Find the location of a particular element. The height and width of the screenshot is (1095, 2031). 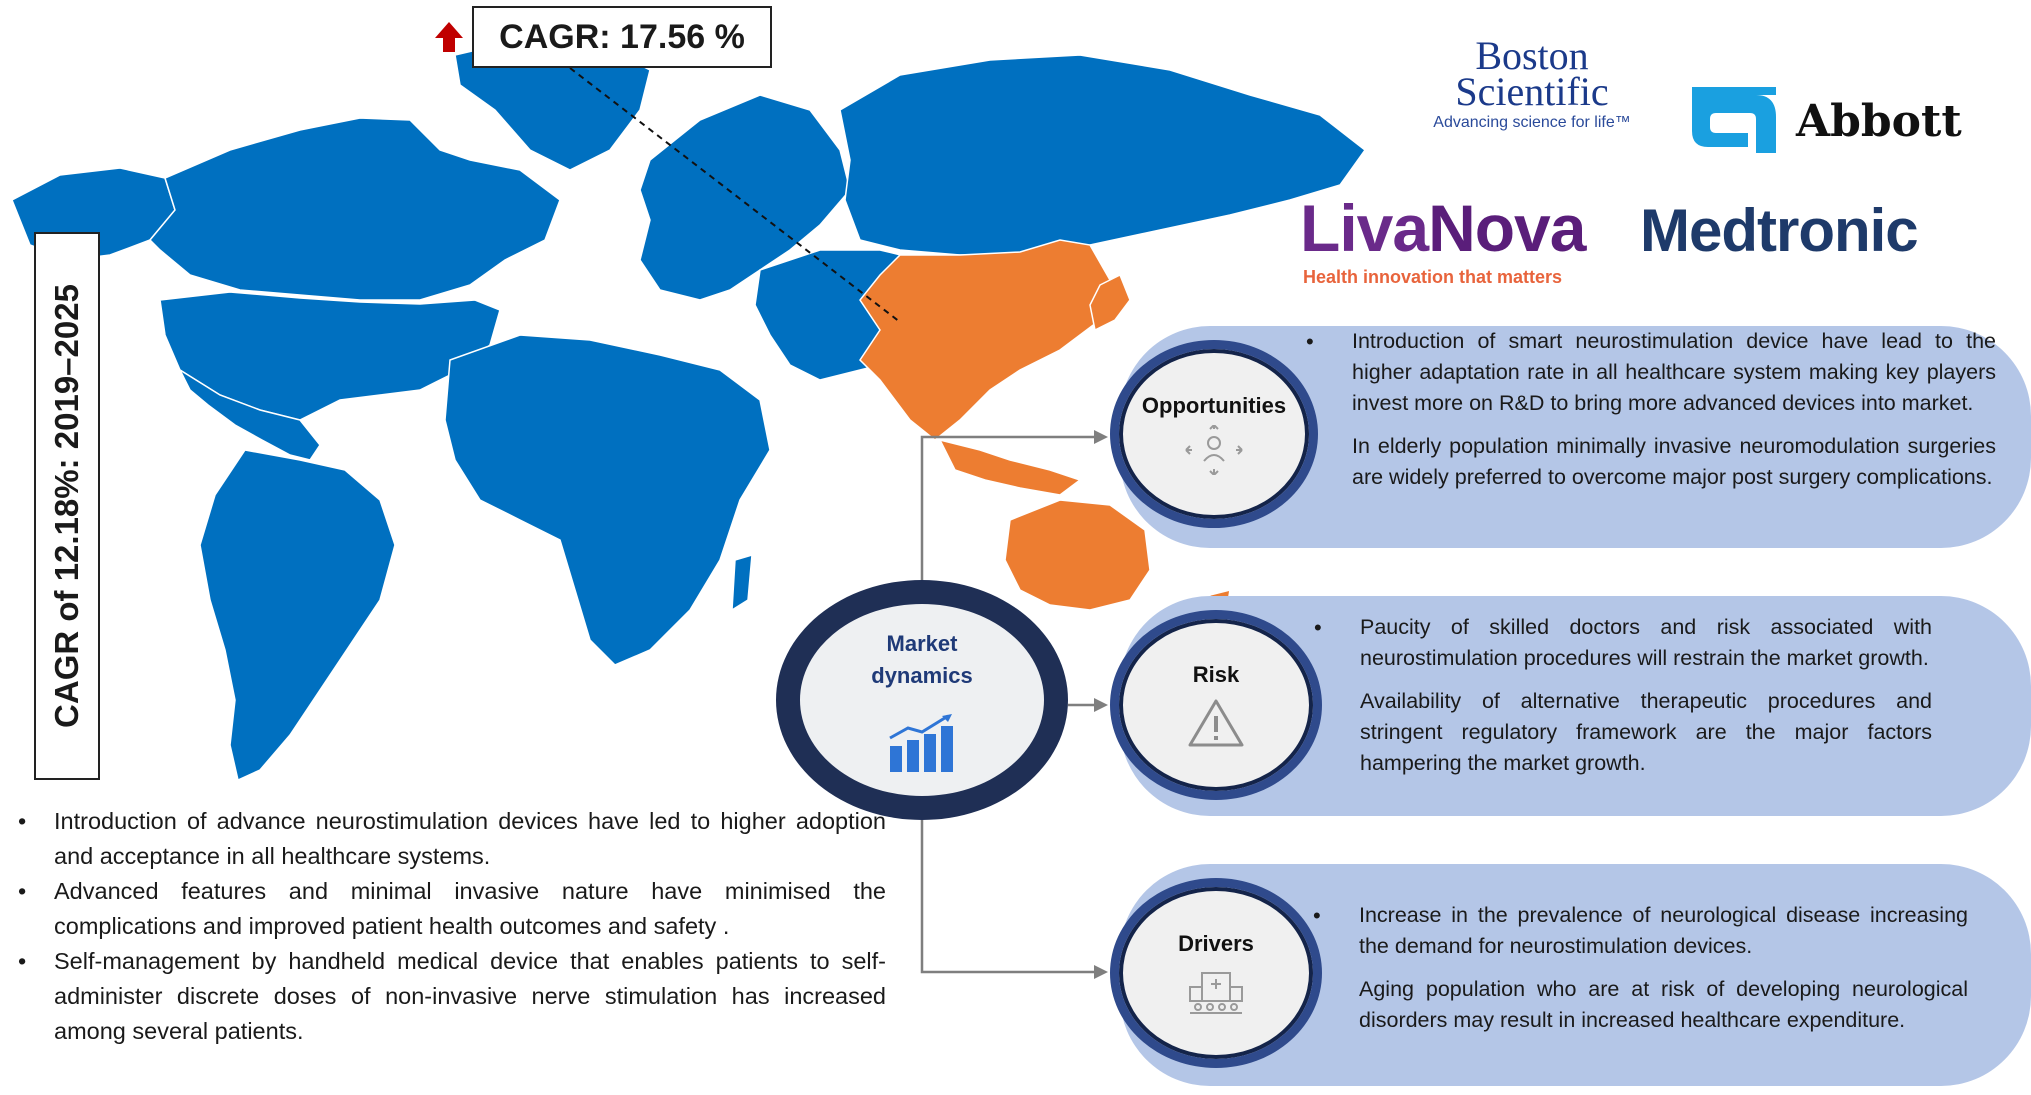

map-region-africa is located at coordinates (607, 500).